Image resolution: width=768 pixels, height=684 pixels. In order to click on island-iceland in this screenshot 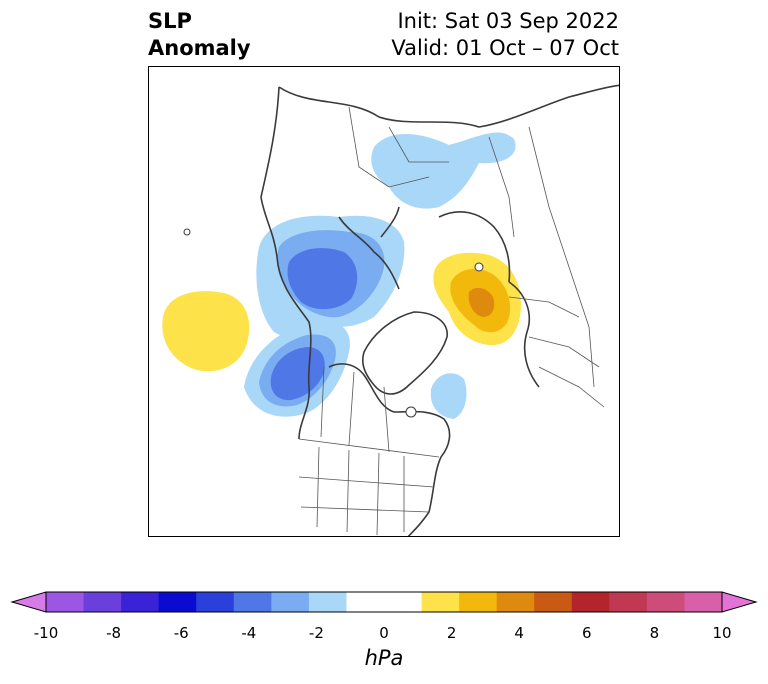, I will do `click(411, 412)`.